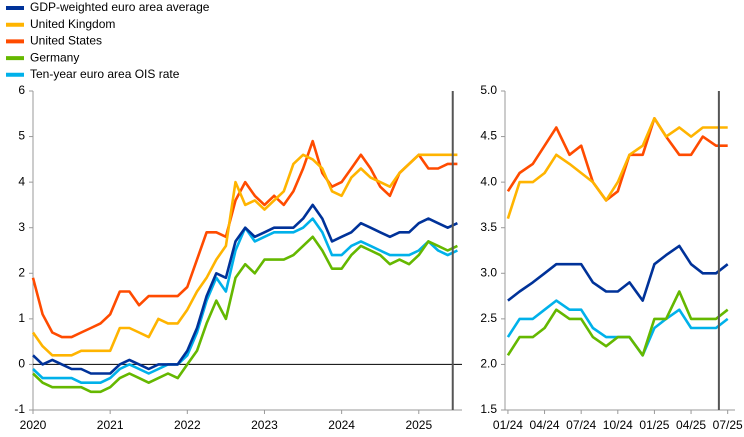 The width and height of the screenshot is (744, 437). I want to click on x-tick-label: 10/24, so click(618, 425).